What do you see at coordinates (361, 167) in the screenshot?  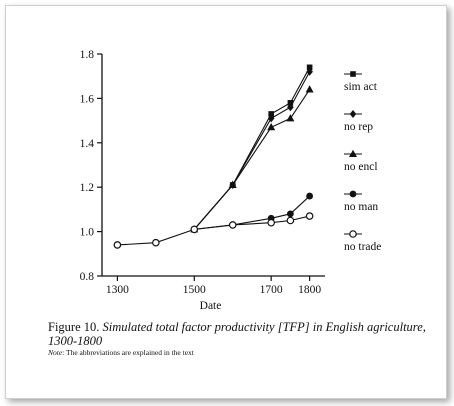 I see `legend-label-no-encl: no encl` at bounding box center [361, 167].